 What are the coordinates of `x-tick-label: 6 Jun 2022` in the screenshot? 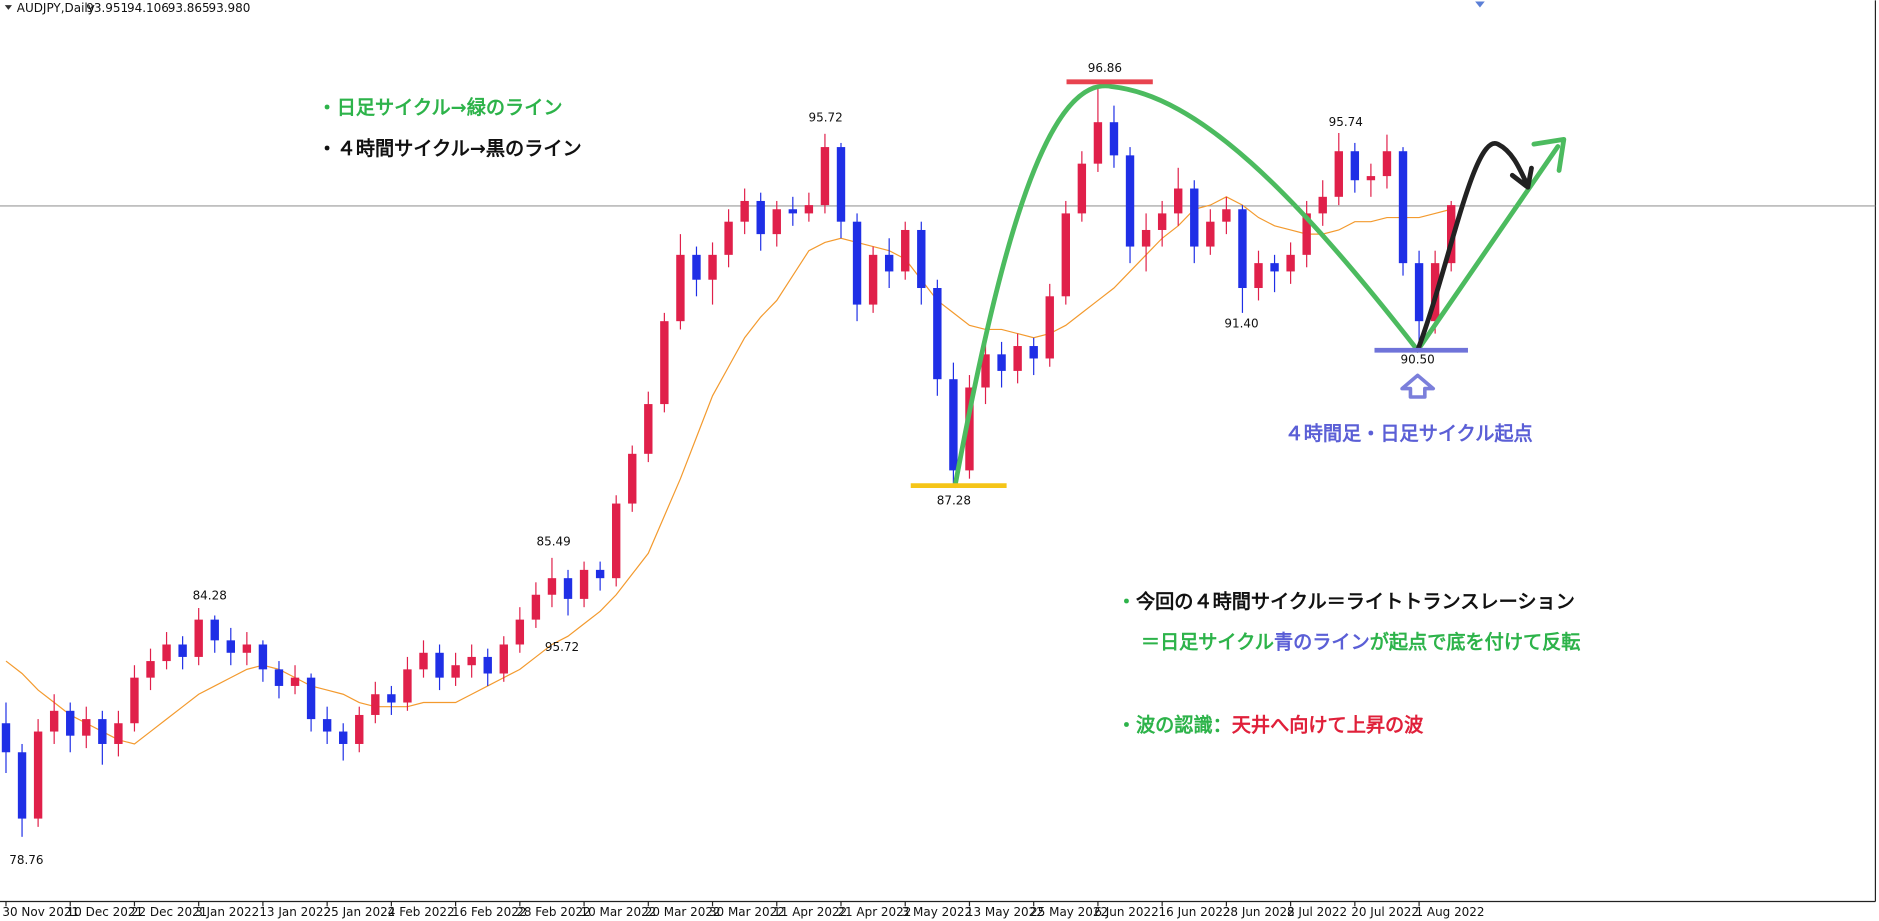 It's located at (1126, 912).